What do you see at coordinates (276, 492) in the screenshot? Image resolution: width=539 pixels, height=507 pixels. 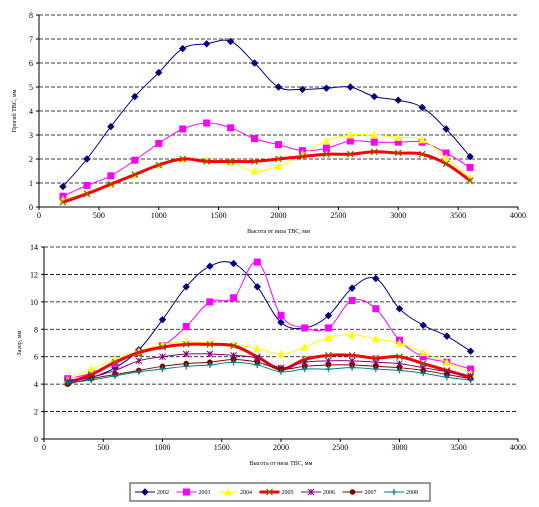 I see `legend-item-2005: 2005` at bounding box center [276, 492].